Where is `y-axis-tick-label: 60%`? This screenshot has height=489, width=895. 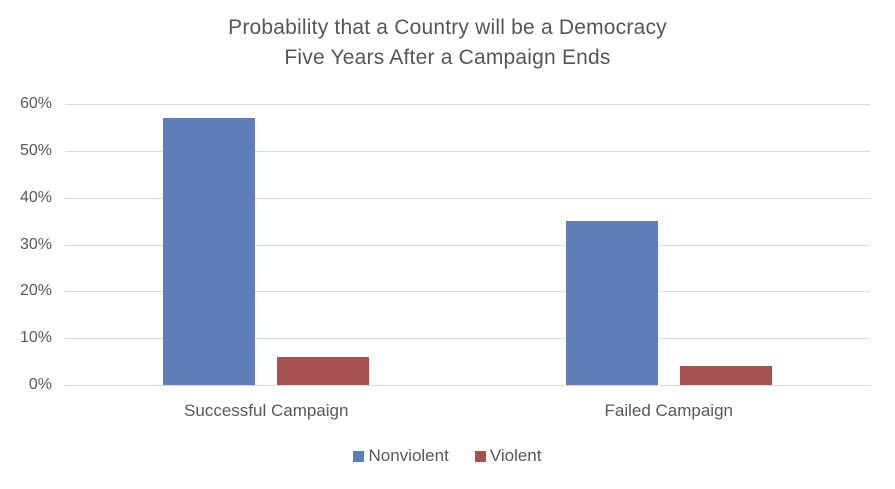
y-axis-tick-label: 60% is located at coordinates (35, 103).